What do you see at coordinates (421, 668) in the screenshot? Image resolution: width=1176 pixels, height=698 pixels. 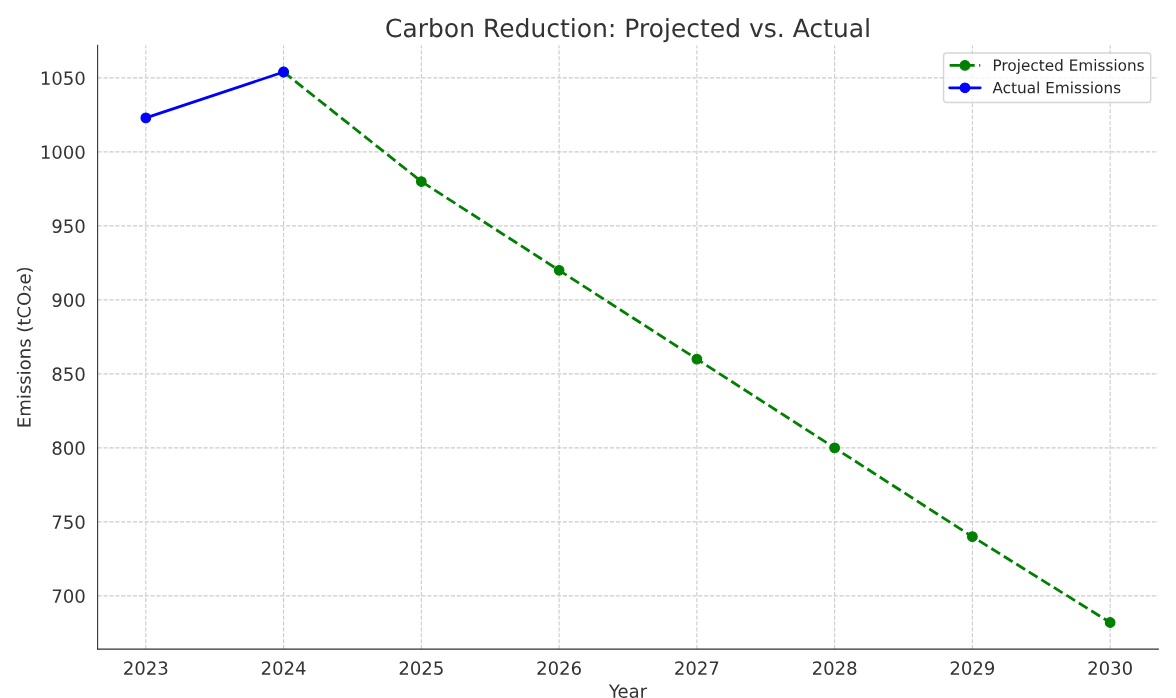 I see `x-tick-label: 2025` at bounding box center [421, 668].